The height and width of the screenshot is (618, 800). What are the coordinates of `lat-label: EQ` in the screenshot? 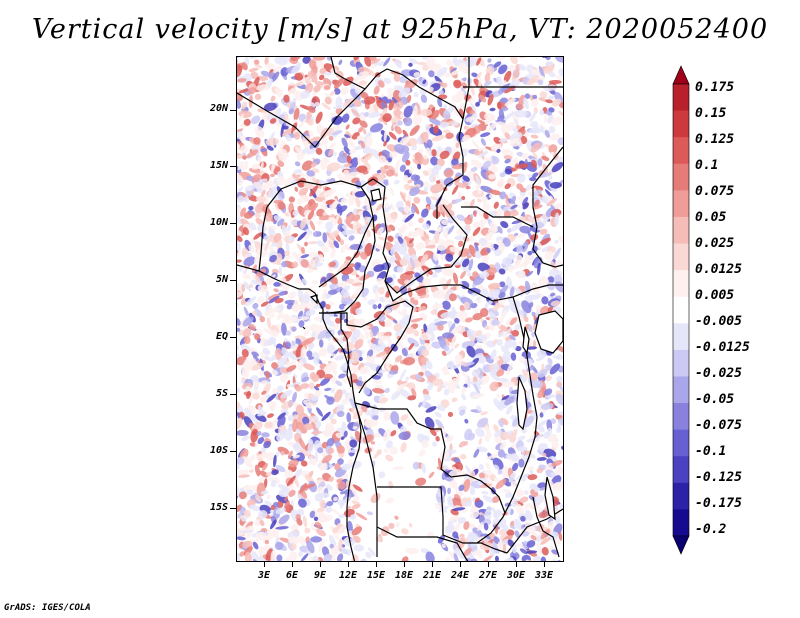 It's located at (221, 336).